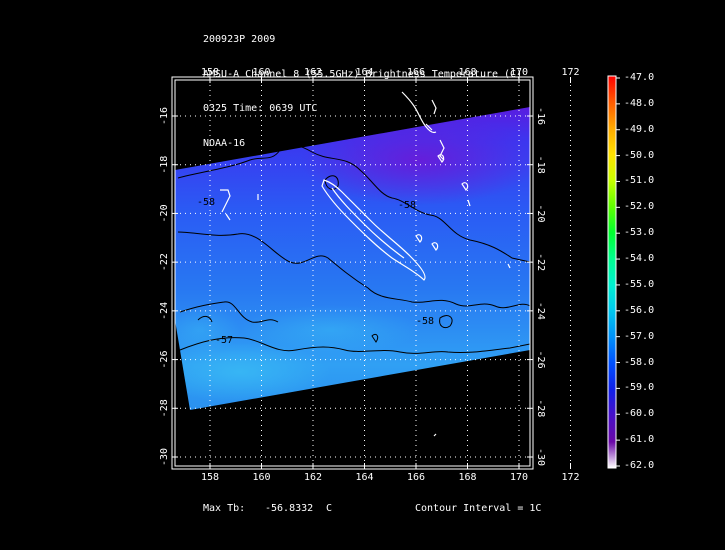  I want to click on lon-tick-top: 172, so click(570, 72).